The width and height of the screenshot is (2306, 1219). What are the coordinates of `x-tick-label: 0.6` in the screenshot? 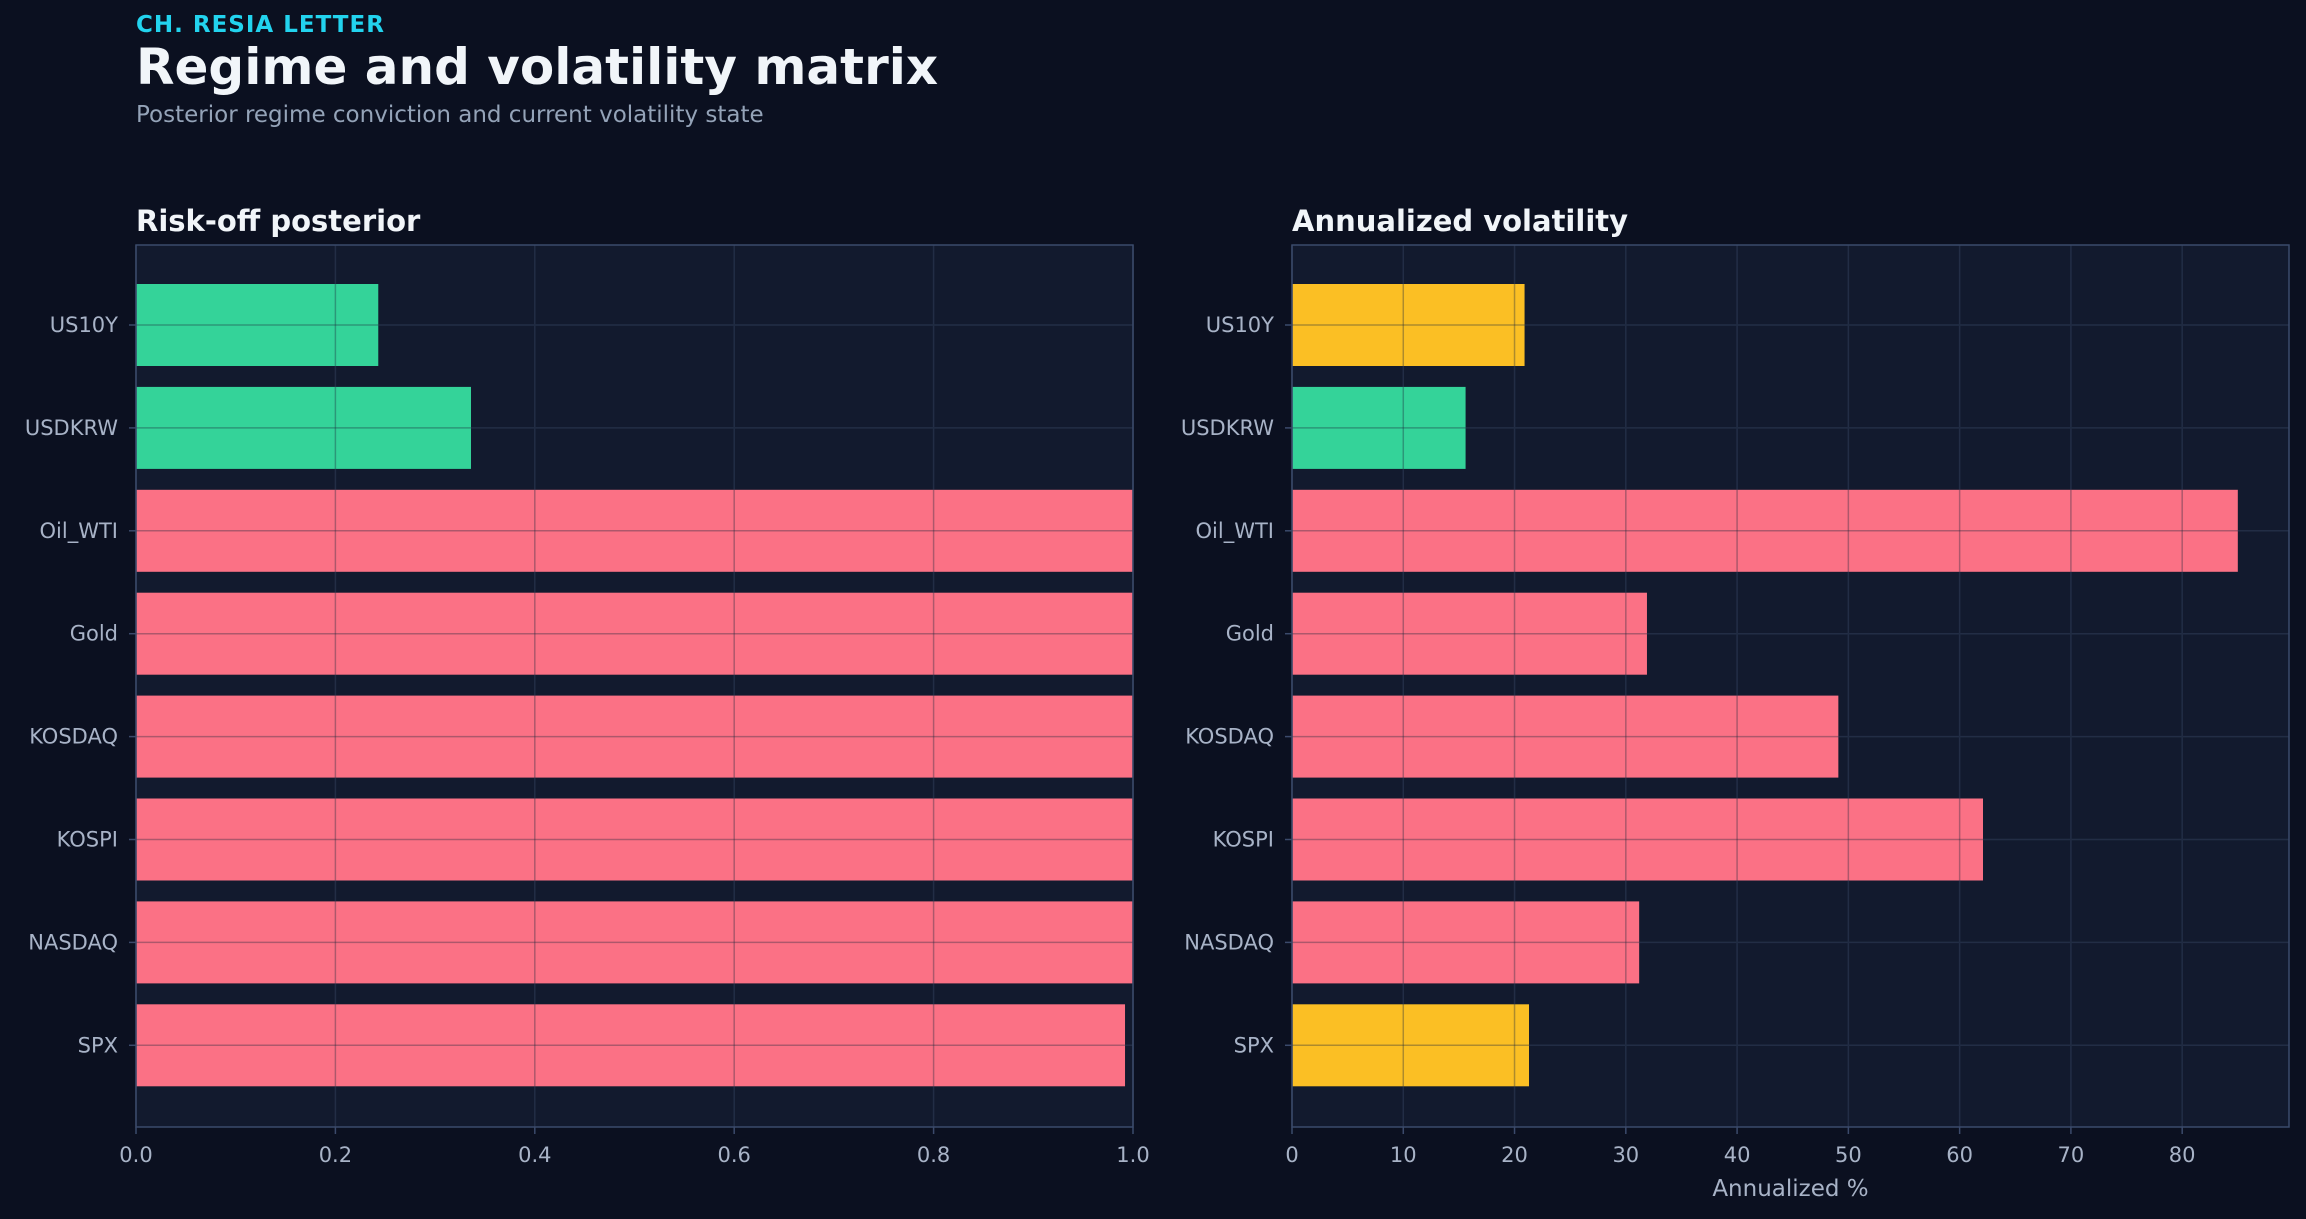 It's located at (733, 1155).